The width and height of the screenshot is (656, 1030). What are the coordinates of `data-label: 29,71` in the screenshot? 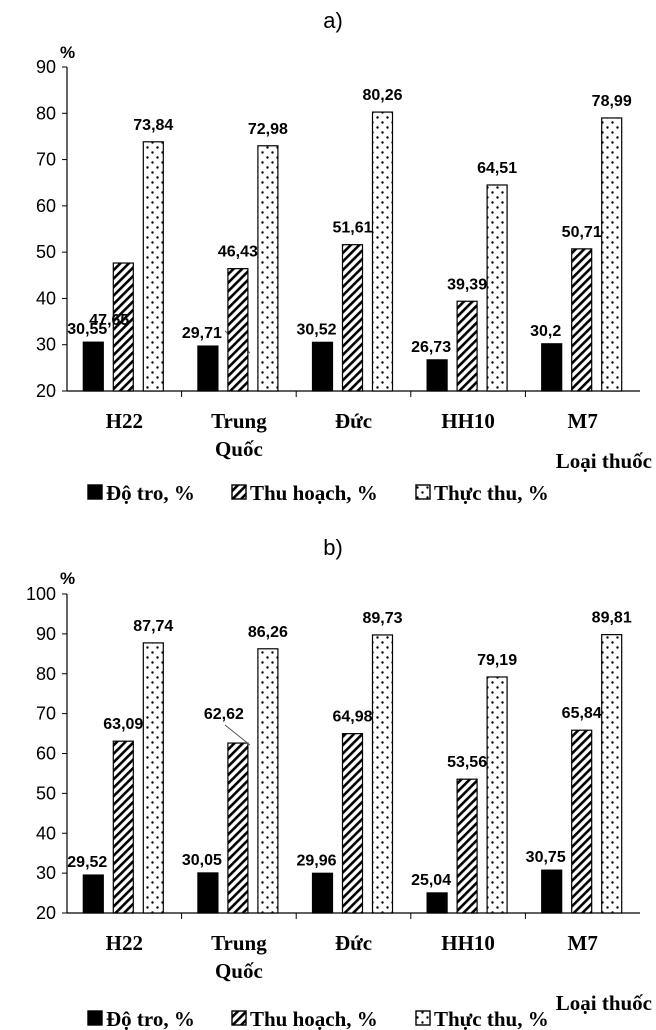 It's located at (202, 333).